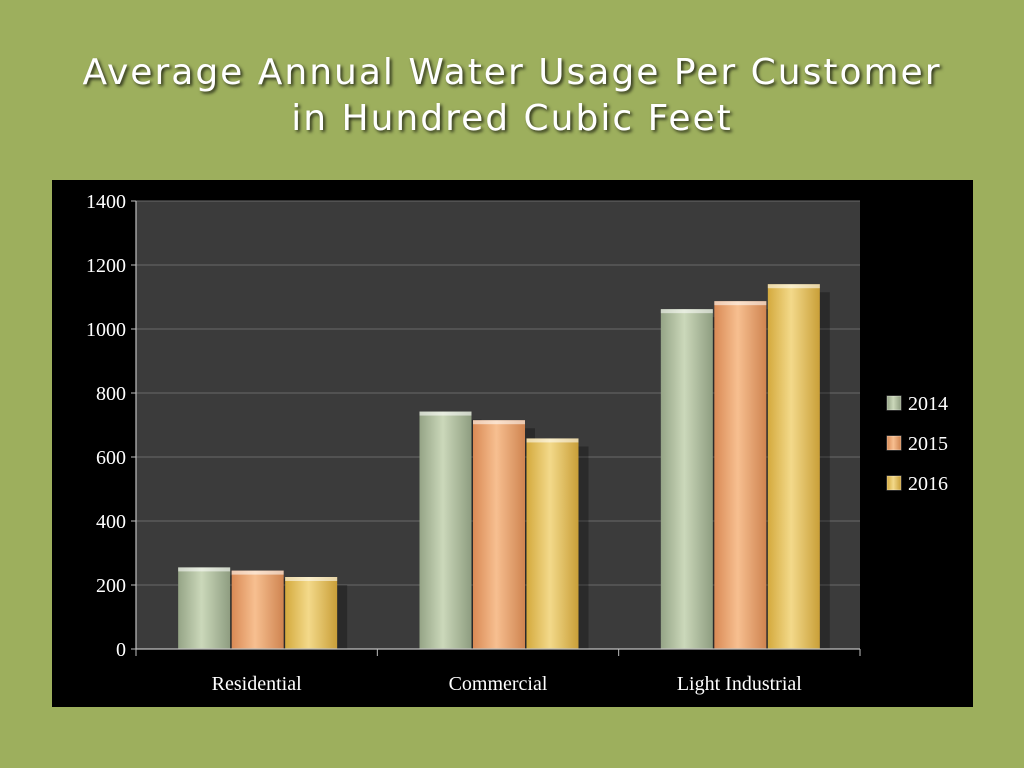 Image resolution: width=1024 pixels, height=768 pixels. What do you see at coordinates (928, 484) in the screenshot?
I see `legend-label-2016: 2016` at bounding box center [928, 484].